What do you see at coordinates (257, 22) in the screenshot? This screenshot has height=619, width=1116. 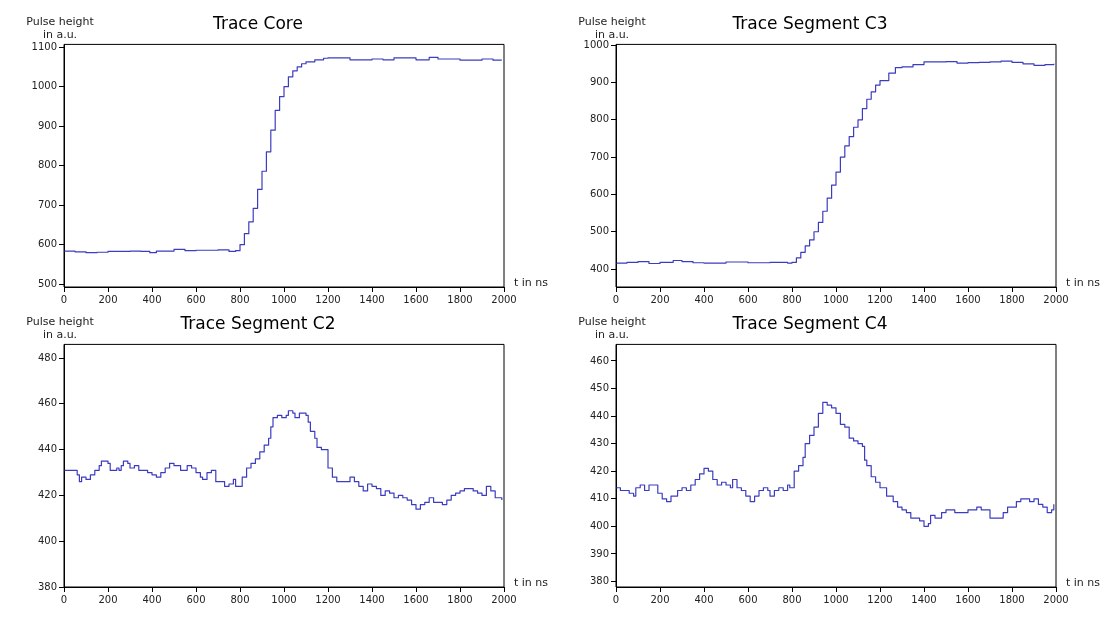 I see `chart-title: Trace Core` at bounding box center [257, 22].